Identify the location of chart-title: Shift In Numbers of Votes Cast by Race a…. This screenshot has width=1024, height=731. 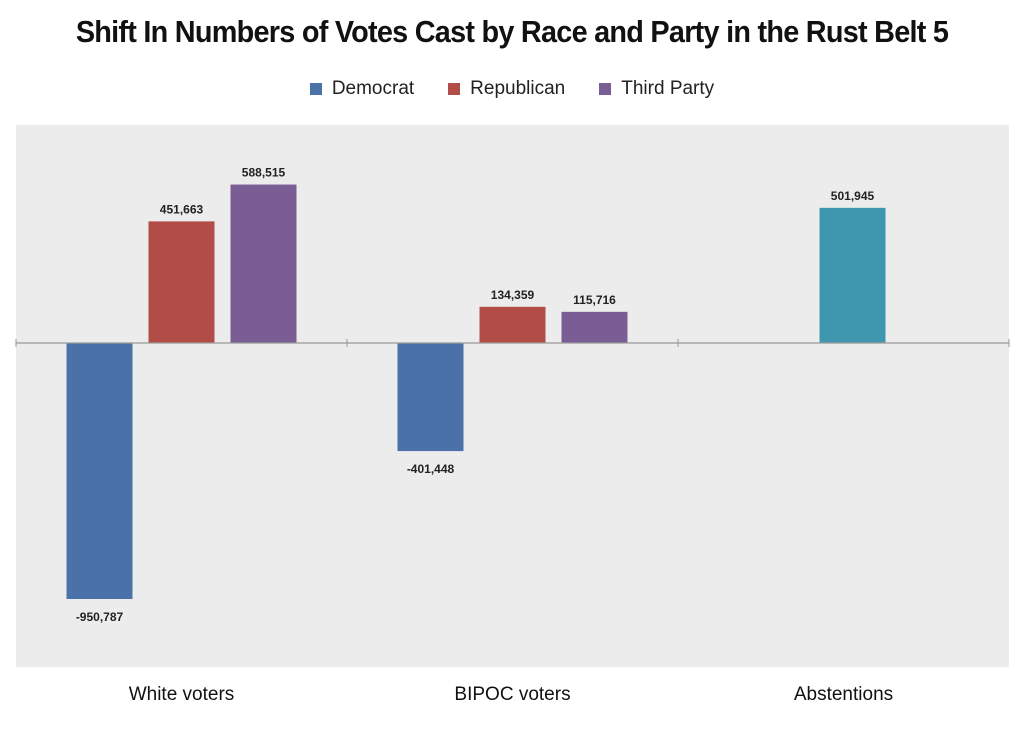
(512, 31).